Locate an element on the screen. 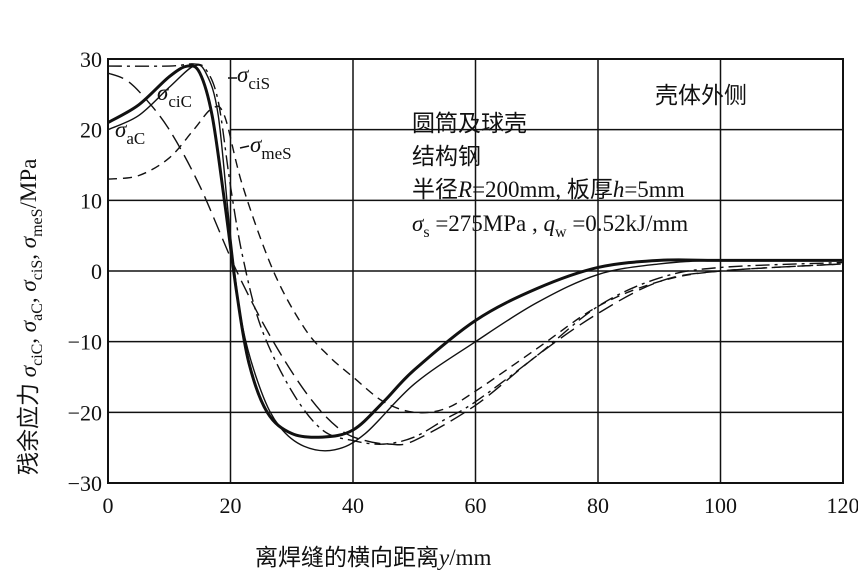 This screenshot has width=858, height=579. label-sigma-ac: σaC is located at coordinates (130, 132).